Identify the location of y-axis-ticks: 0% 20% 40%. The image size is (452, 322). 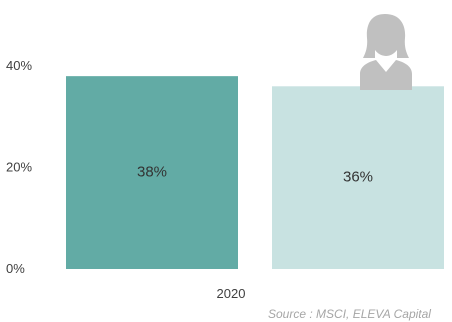
(19, 167).